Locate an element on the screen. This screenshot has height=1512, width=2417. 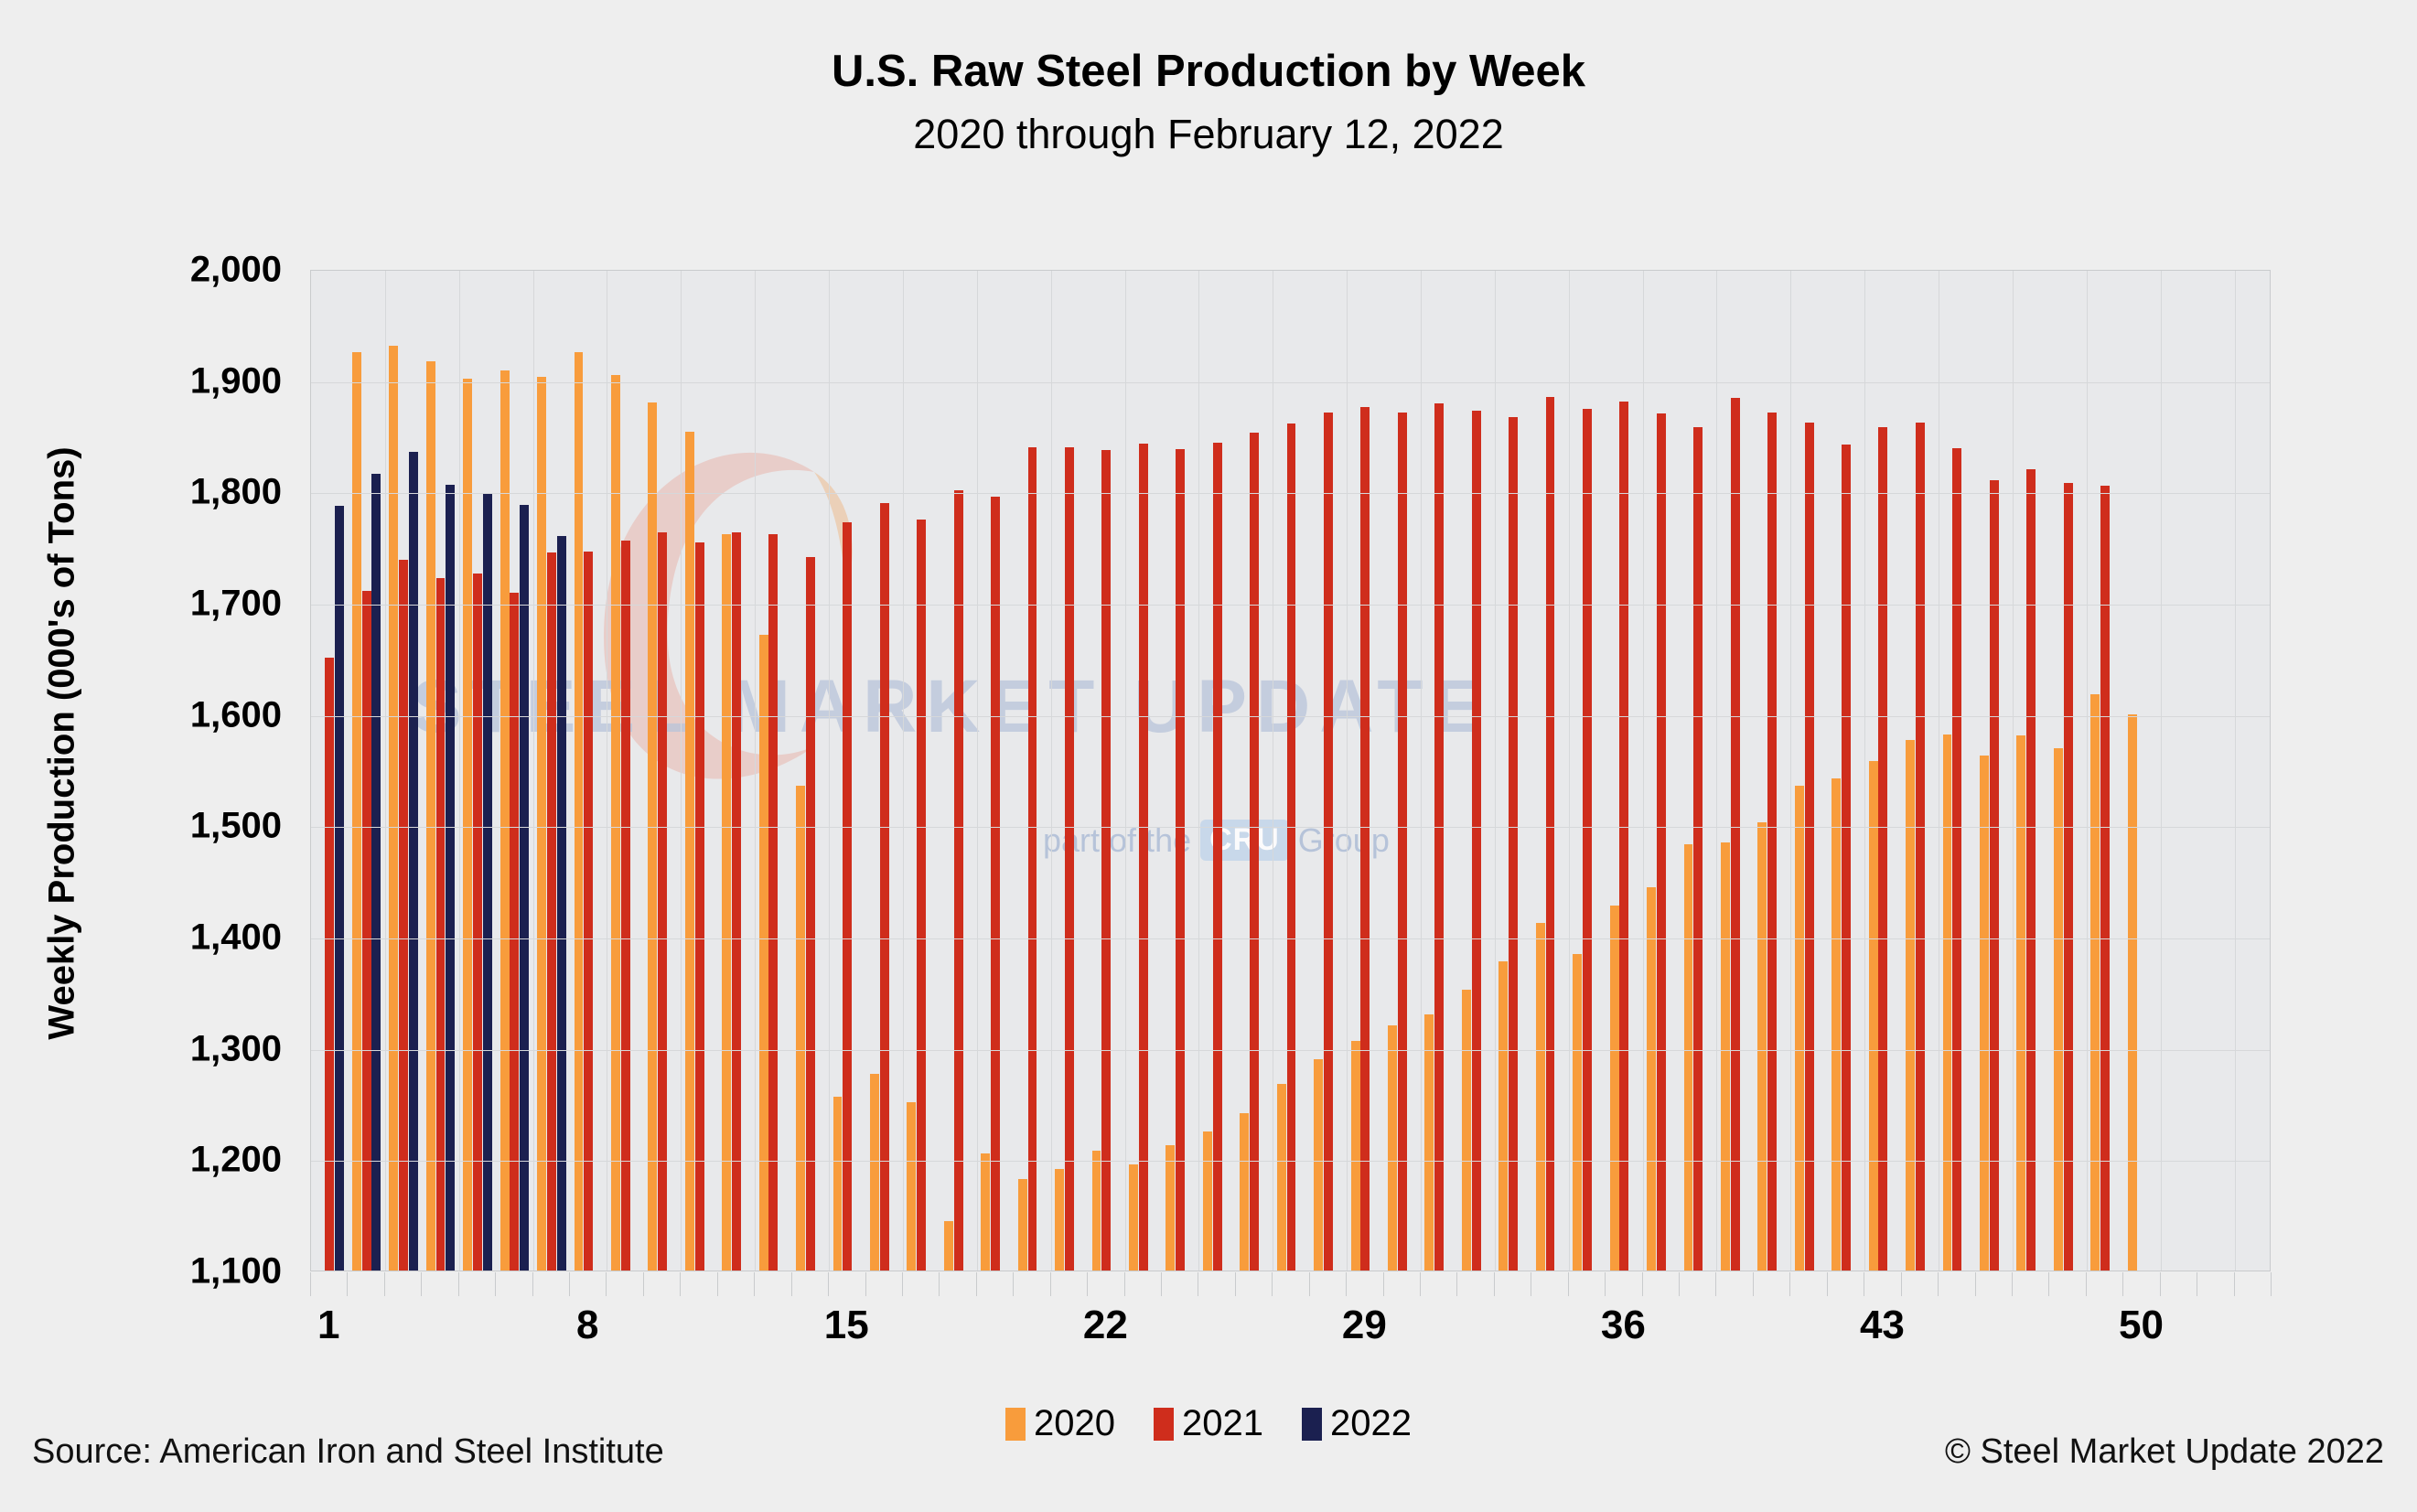
legend-item-2020: 2020 is located at coordinates (1060, 1423).